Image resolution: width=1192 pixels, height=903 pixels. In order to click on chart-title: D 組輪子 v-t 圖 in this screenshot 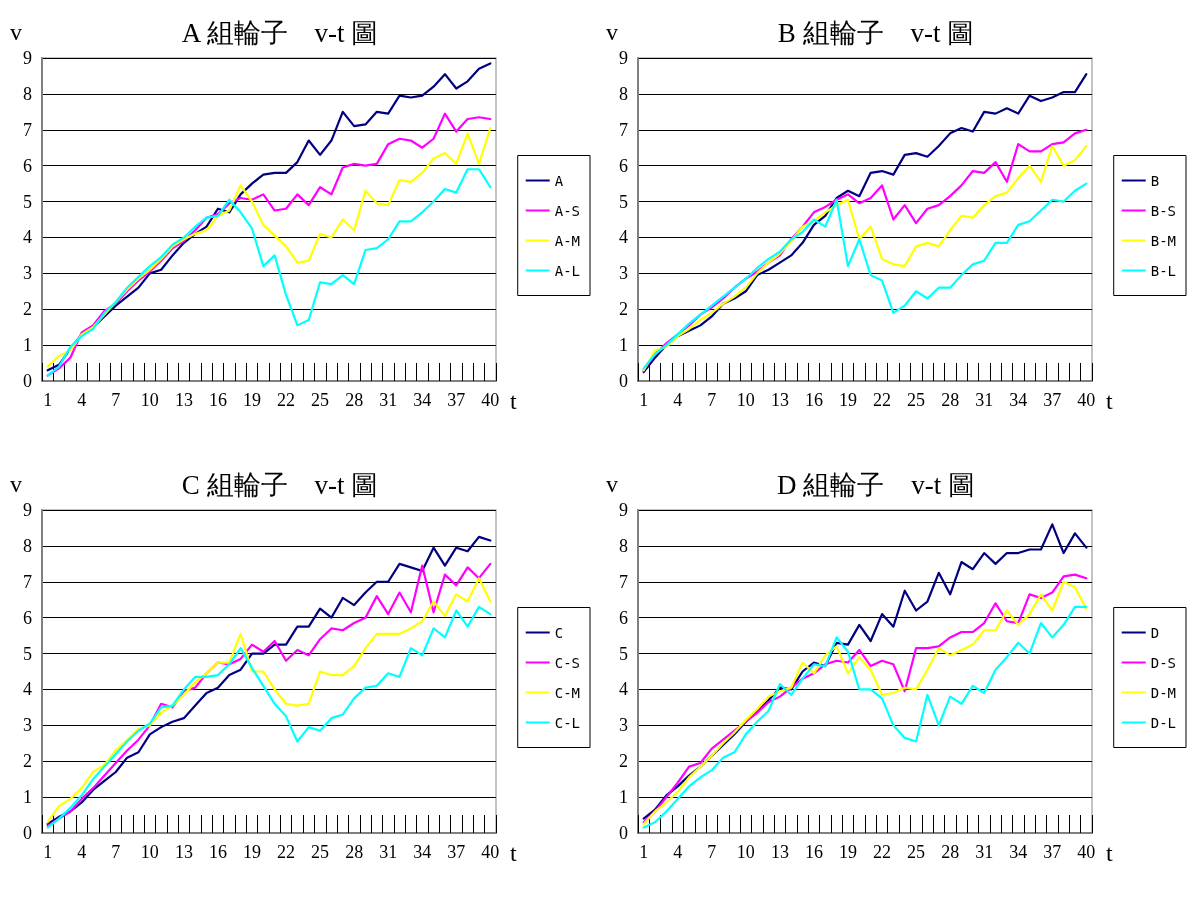, I will do `click(876, 484)`.